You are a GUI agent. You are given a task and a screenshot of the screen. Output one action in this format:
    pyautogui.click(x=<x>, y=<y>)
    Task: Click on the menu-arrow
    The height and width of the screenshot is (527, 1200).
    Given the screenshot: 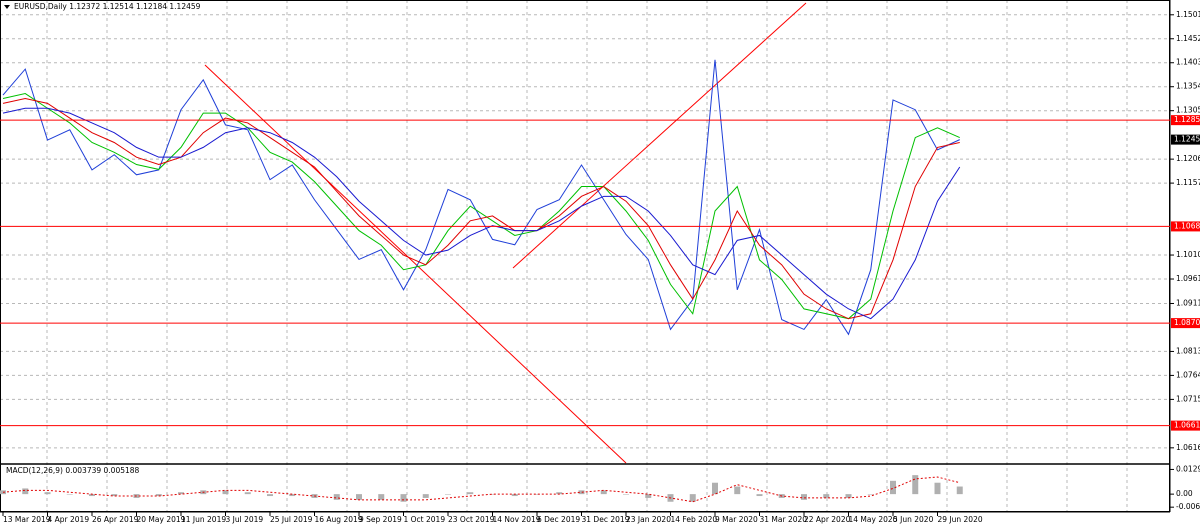 What is the action you would take?
    pyautogui.click(x=7, y=7)
    